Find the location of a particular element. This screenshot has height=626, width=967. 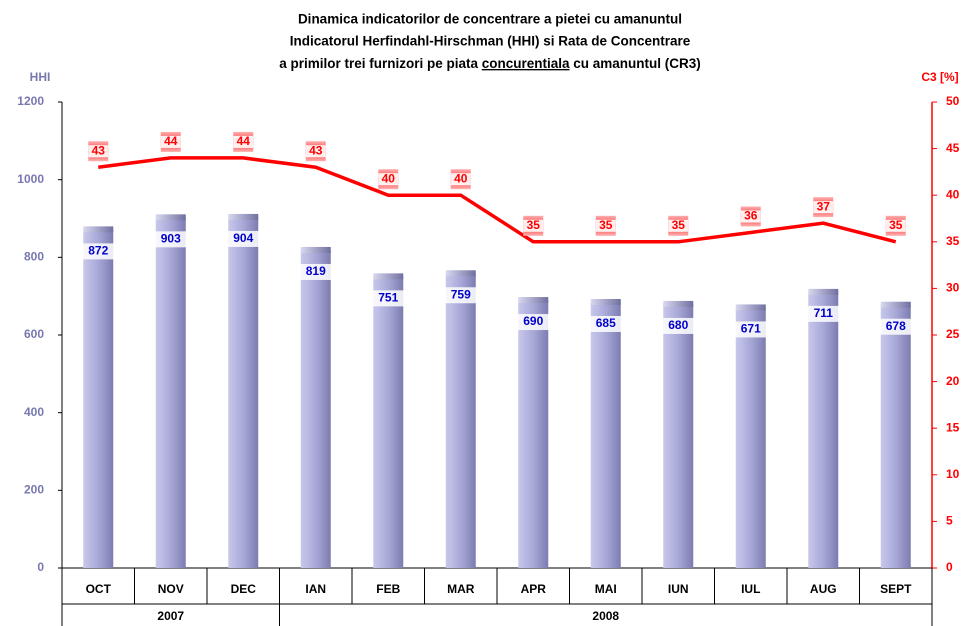

line is located at coordinates (497, 200).